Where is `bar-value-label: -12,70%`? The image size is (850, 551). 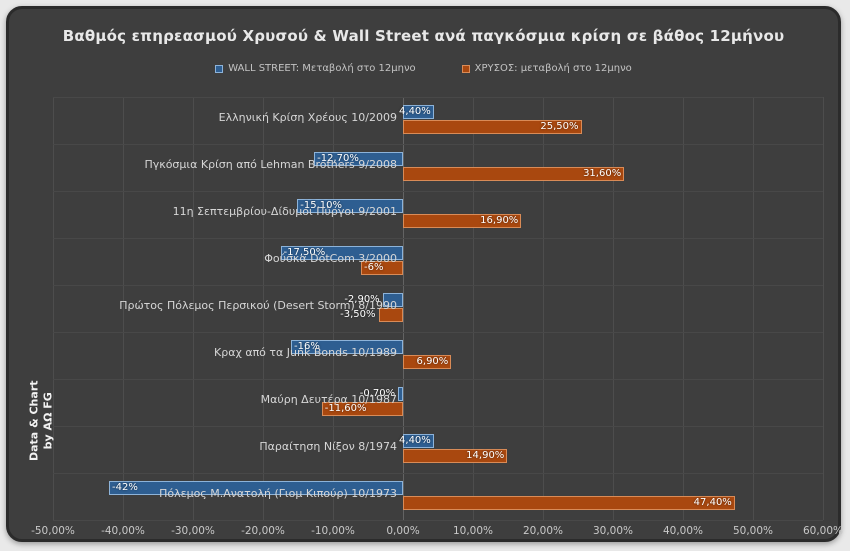
bar-value-label: -12,70% is located at coordinates (338, 158).